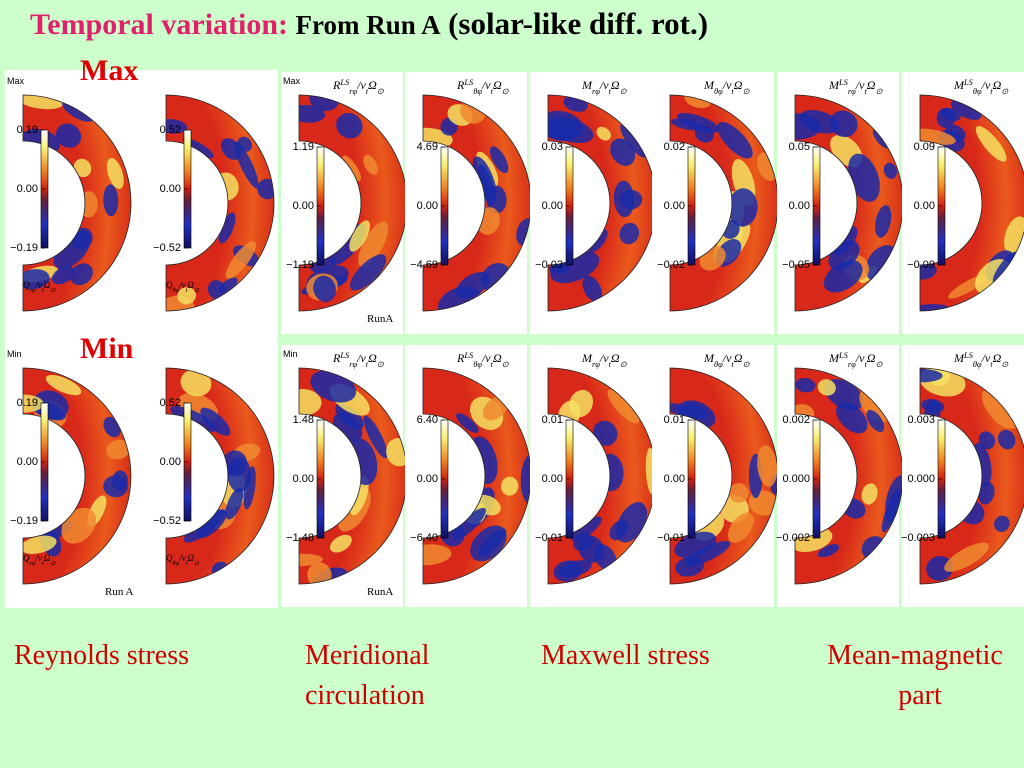 The width and height of the screenshot is (1024, 768). What do you see at coordinates (604, 360) in the screenshot?
I see `quantity-label: Mrφ/νtΩ⊙` at bounding box center [604, 360].